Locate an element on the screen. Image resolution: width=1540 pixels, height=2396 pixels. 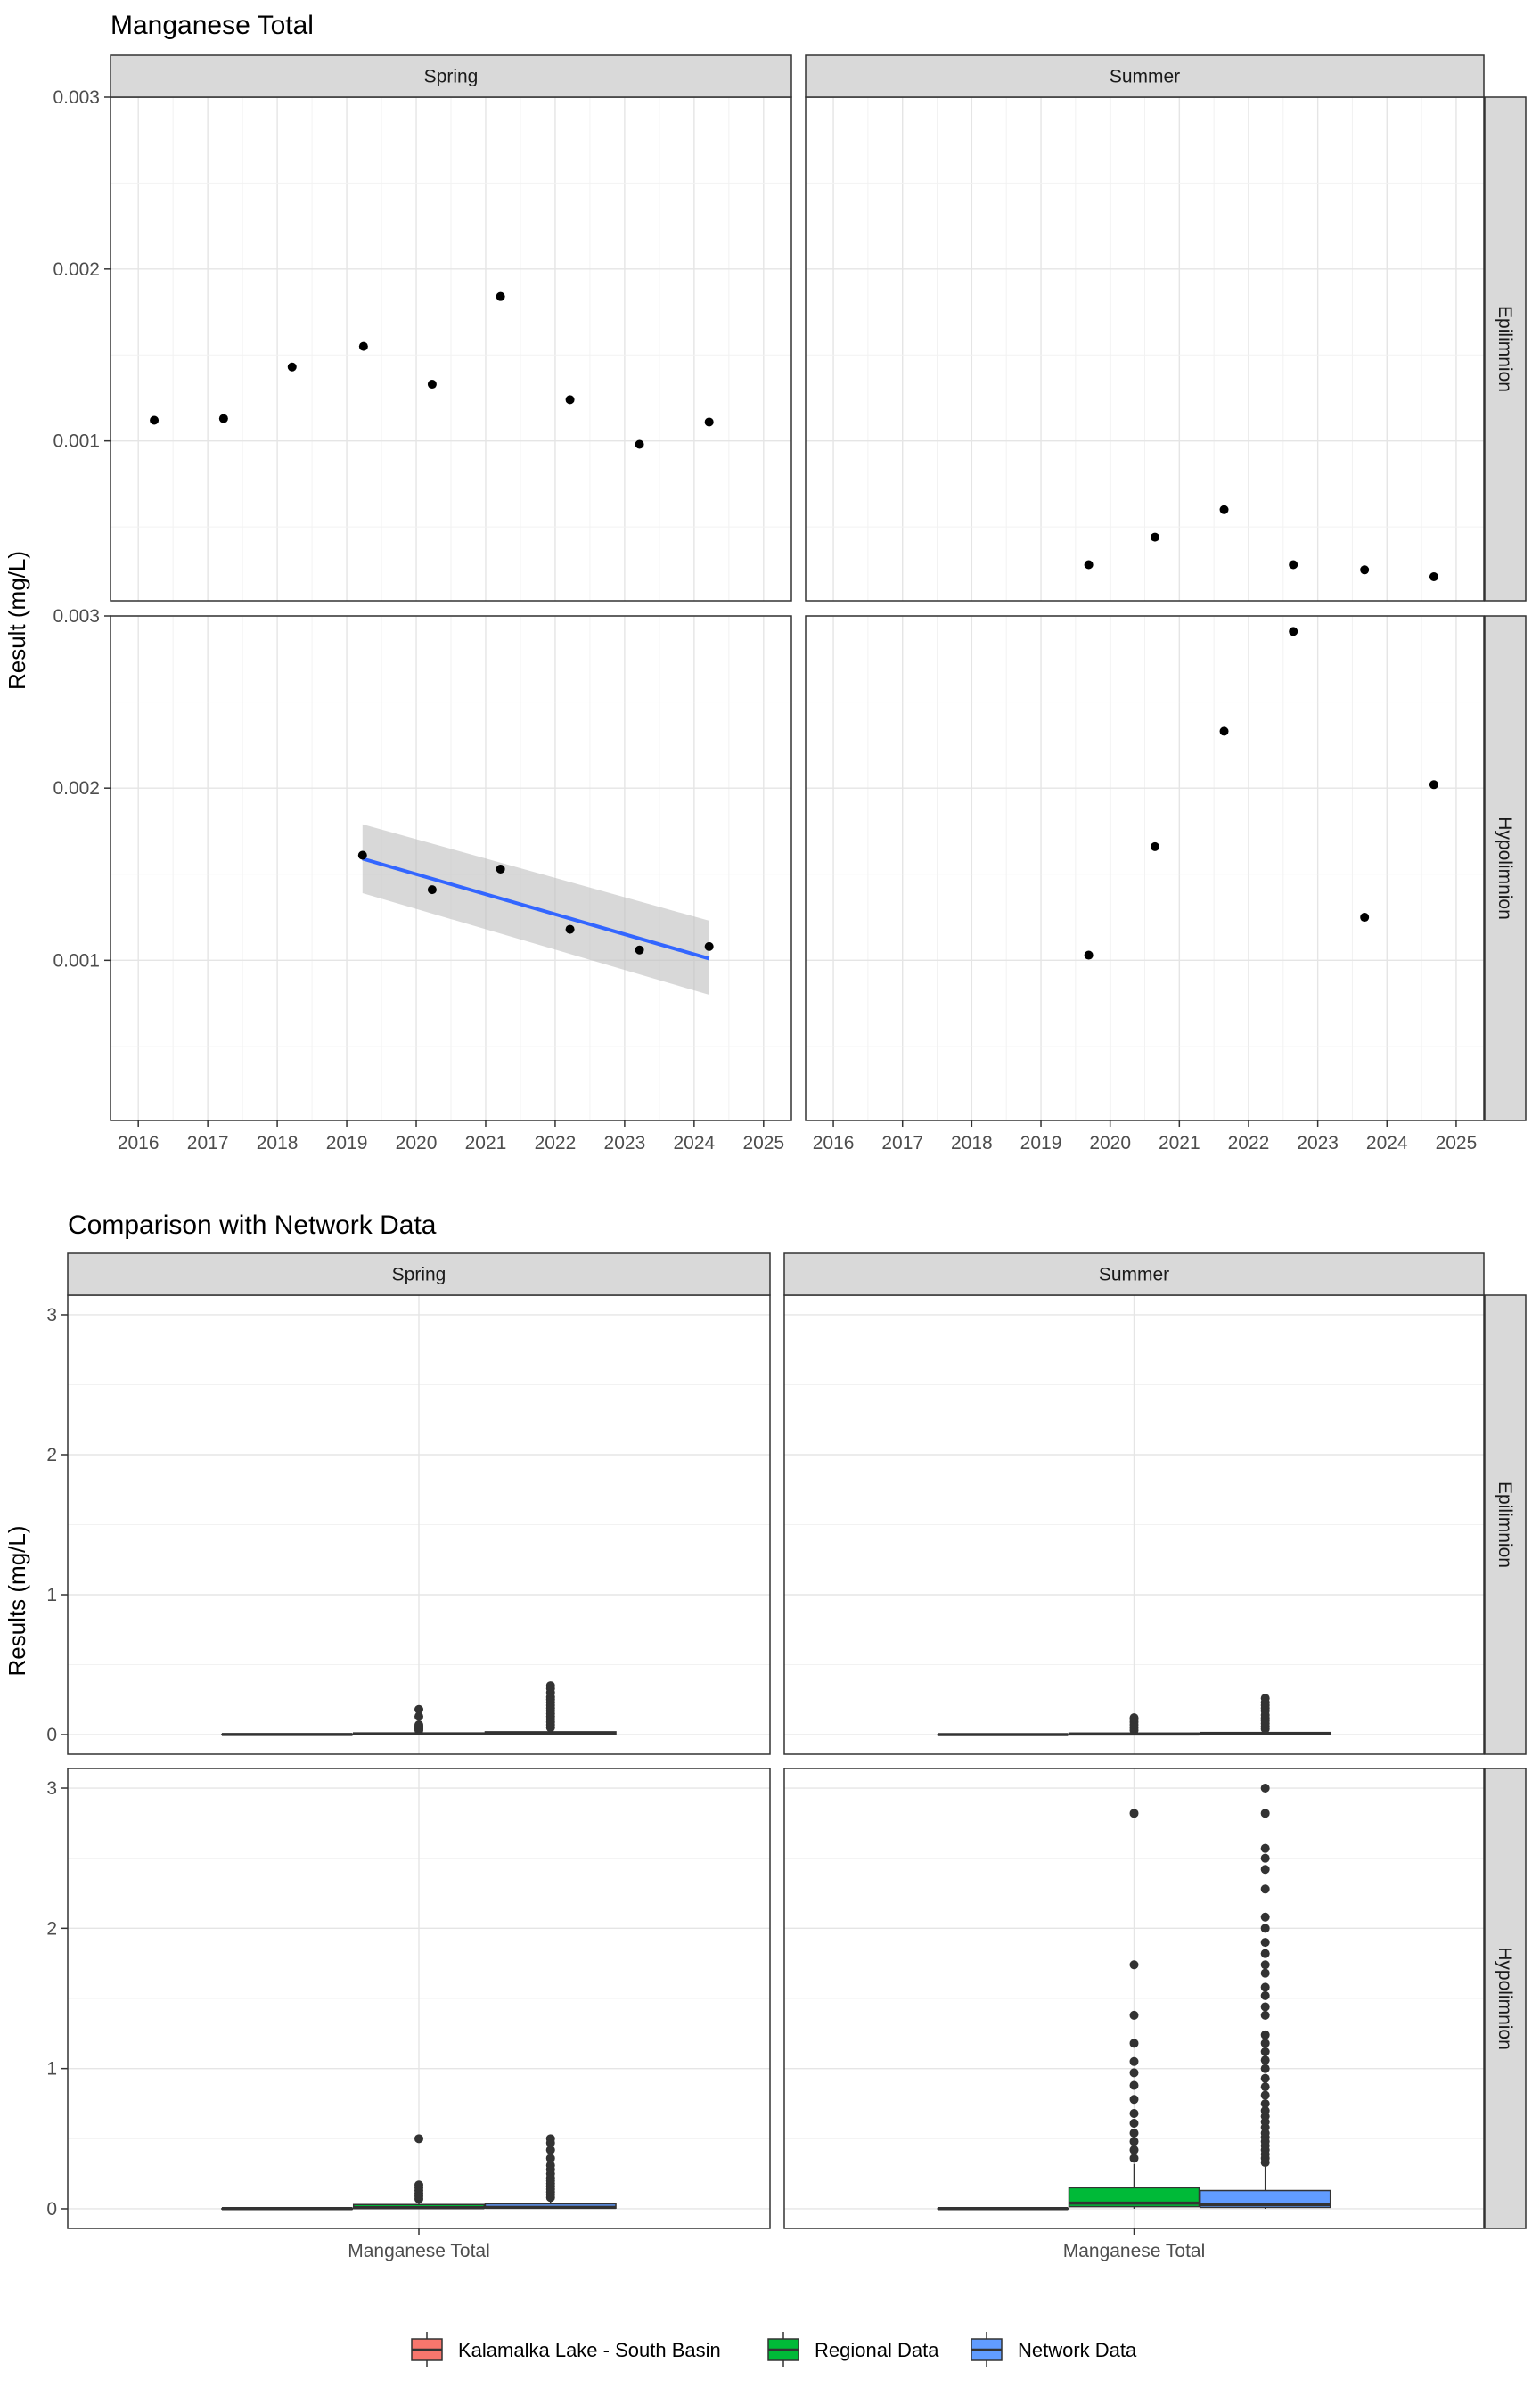
x-tick-label: Manganese Total is located at coordinates (419, 2251).